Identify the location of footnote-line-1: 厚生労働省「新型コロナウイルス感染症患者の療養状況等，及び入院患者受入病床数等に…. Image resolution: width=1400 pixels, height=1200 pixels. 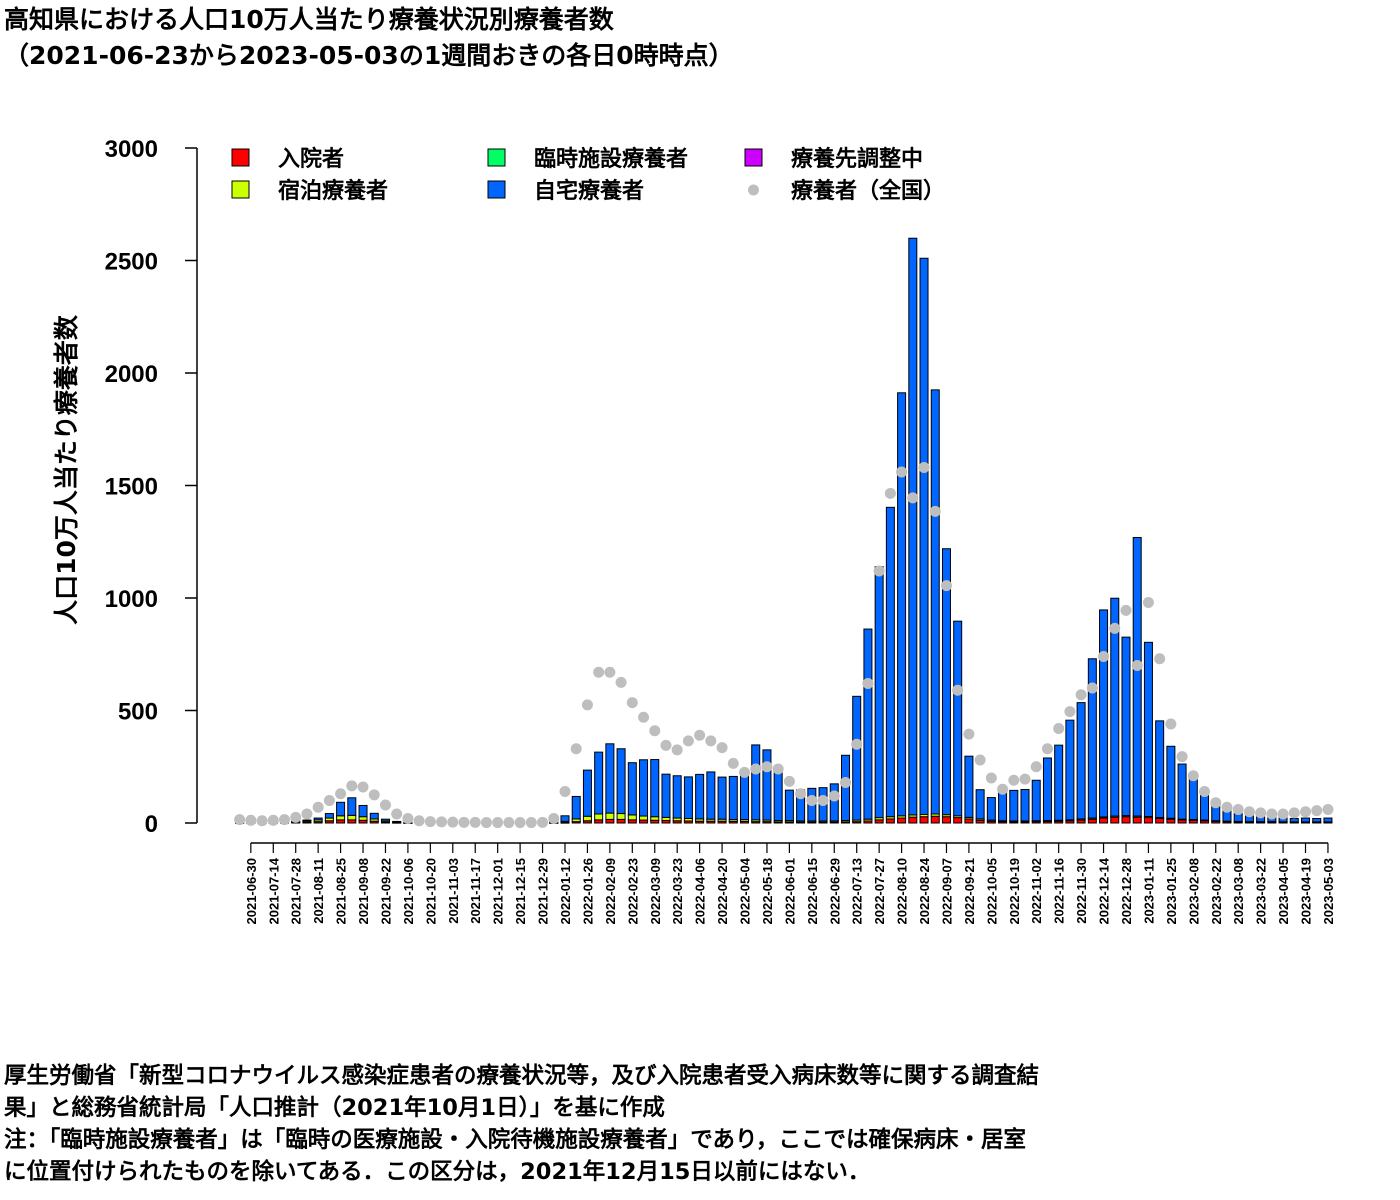
(522, 1076).